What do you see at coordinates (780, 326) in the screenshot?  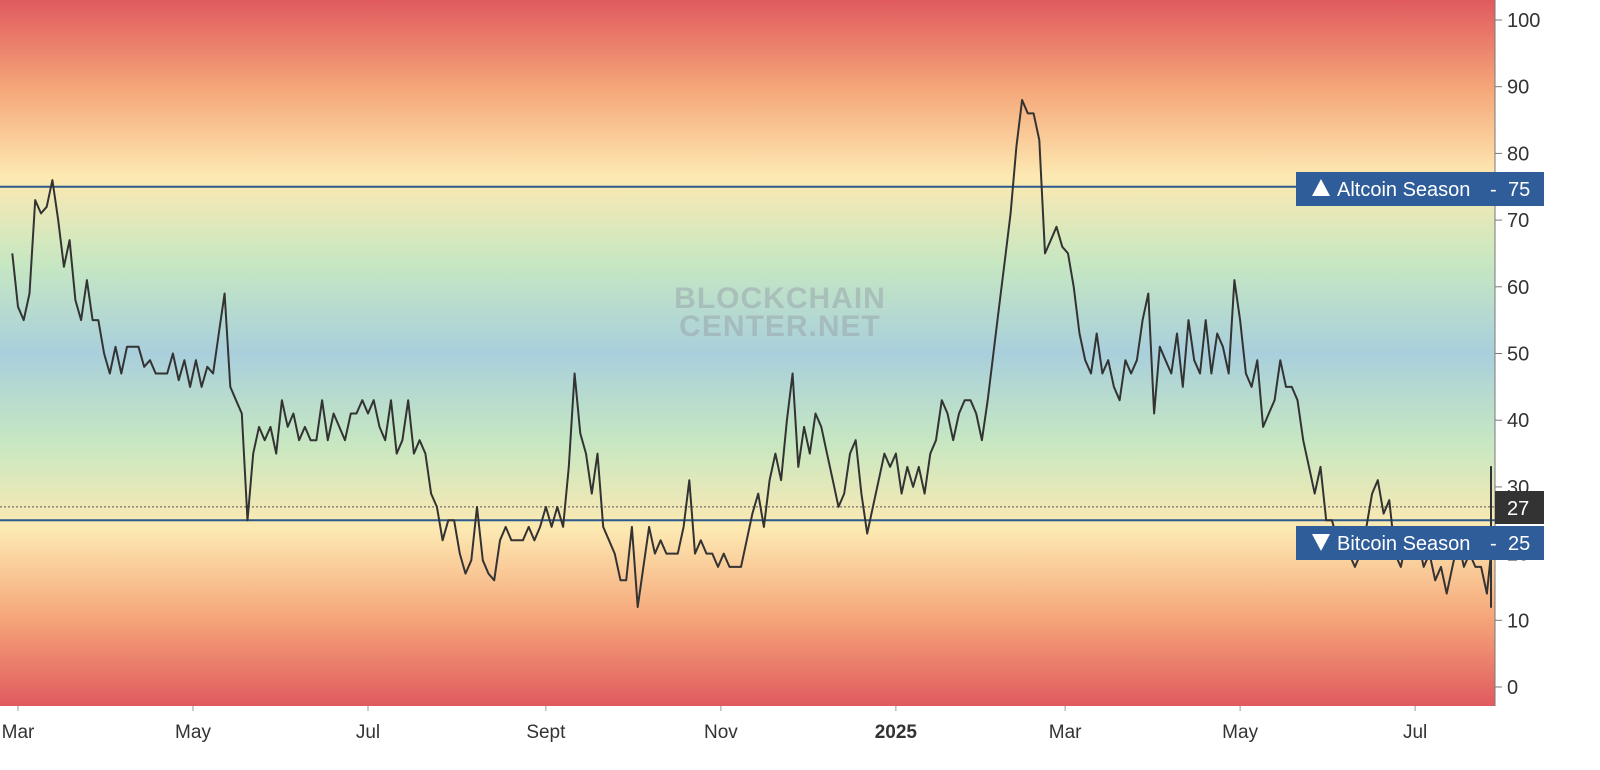 I see `watermark-line-2: CENTER.NET` at bounding box center [780, 326].